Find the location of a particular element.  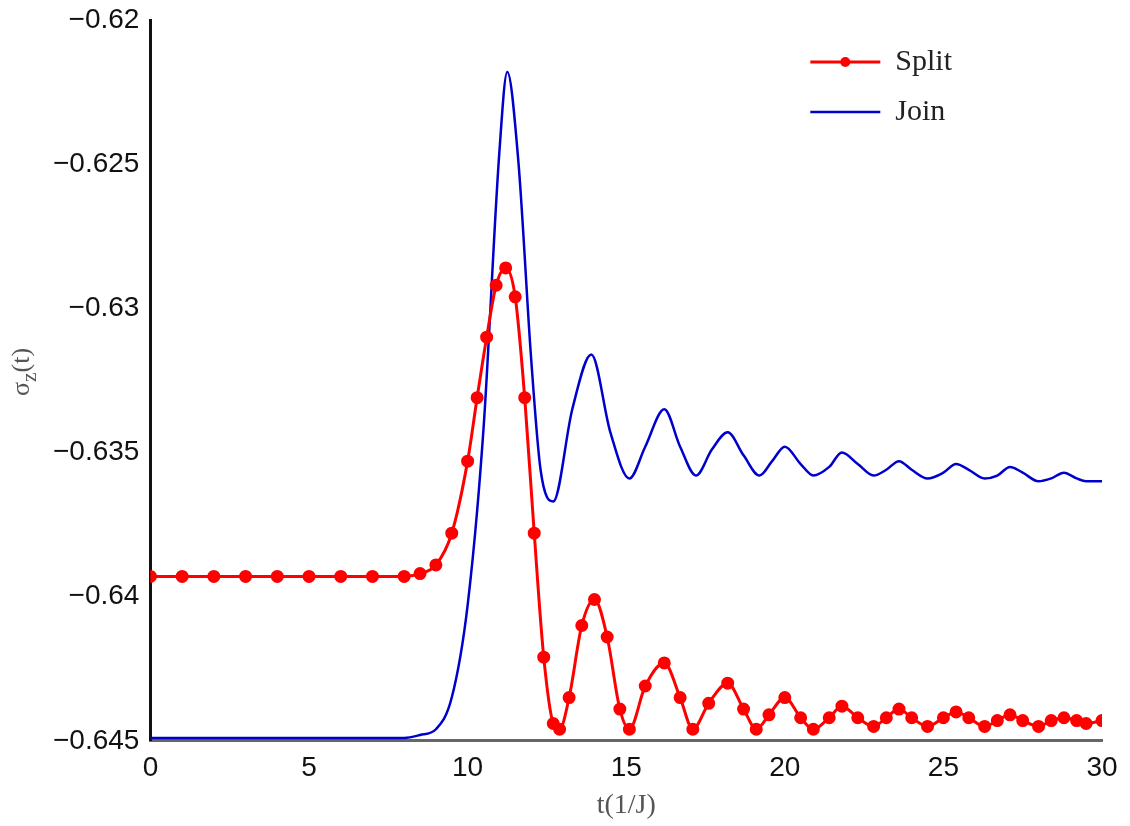

y-tick-label: −0.625 is located at coordinates (96, 162).